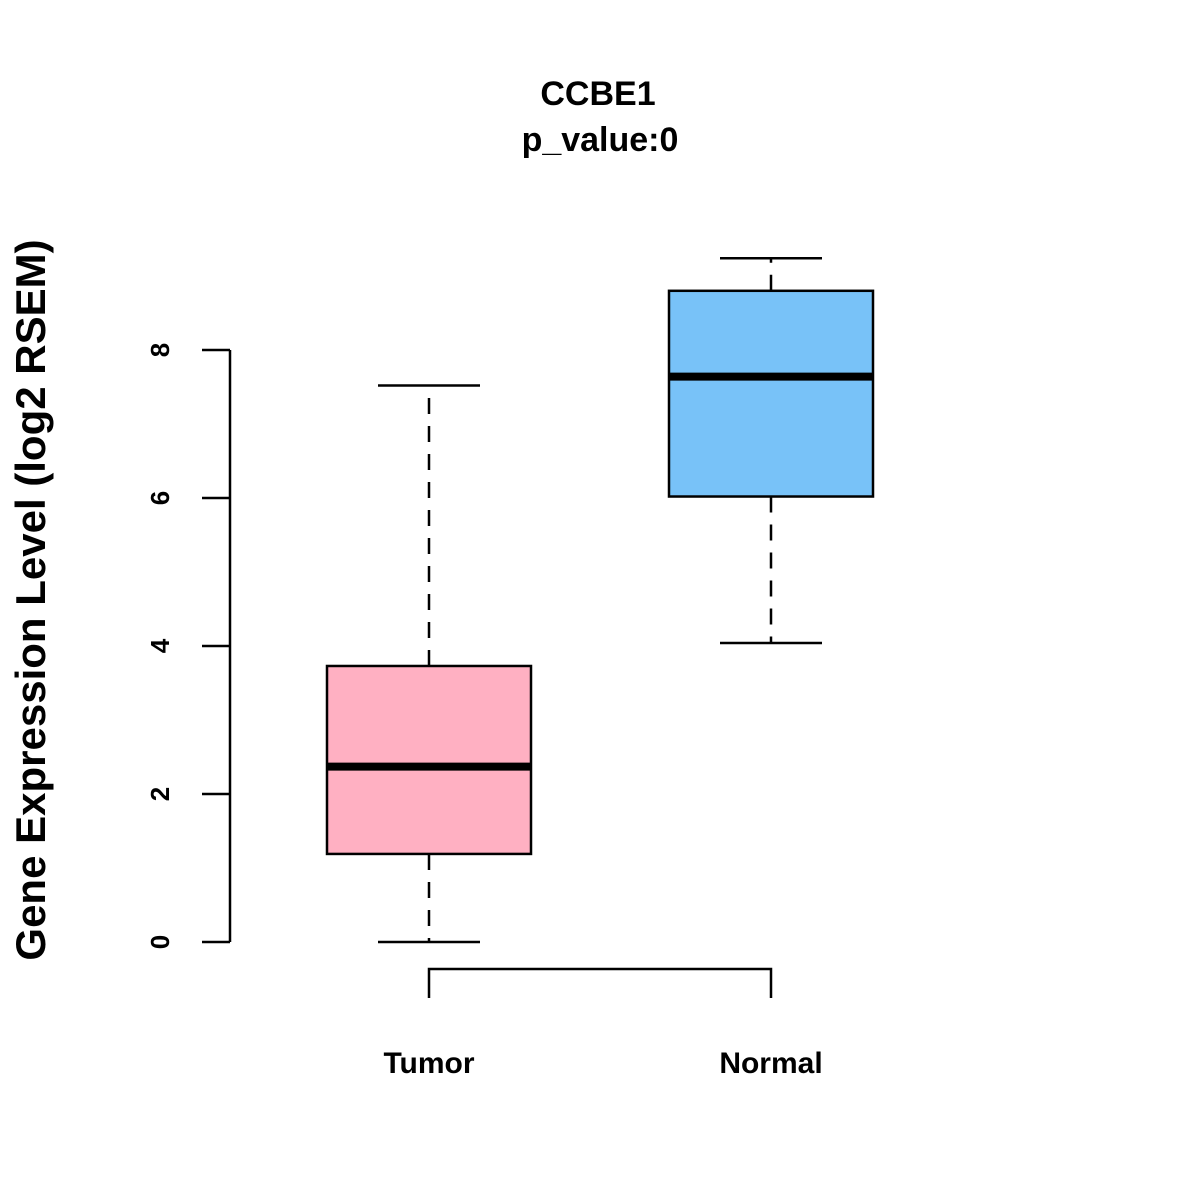  Describe the element at coordinates (602, 1063) in the screenshot. I see `x-category-labels: Tumor Normal` at that location.